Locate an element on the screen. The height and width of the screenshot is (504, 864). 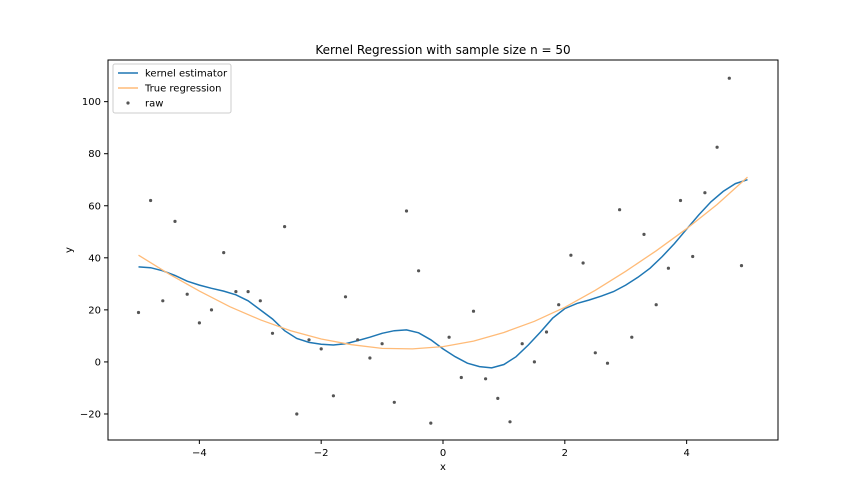
x-tick-label: 0 is located at coordinates (443, 453).